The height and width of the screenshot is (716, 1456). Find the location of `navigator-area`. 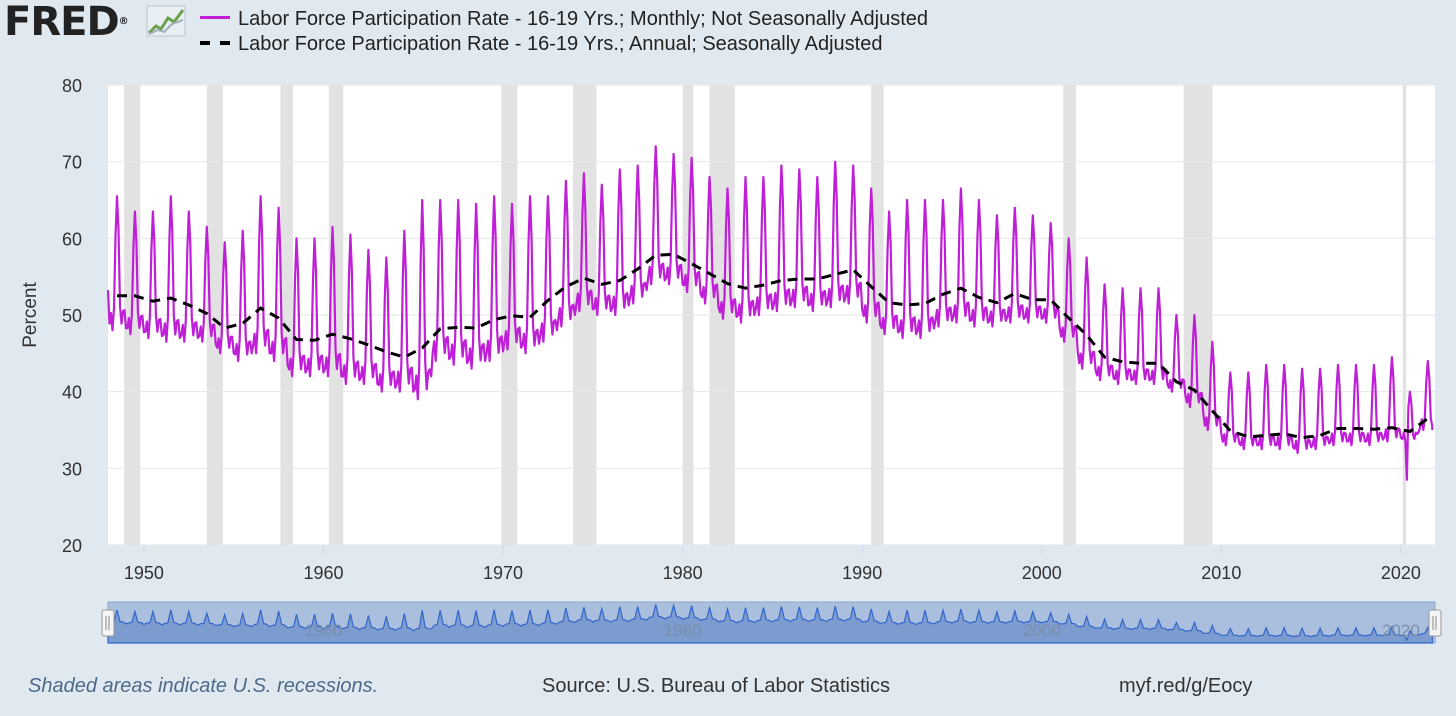

navigator-area is located at coordinates (770, 623).